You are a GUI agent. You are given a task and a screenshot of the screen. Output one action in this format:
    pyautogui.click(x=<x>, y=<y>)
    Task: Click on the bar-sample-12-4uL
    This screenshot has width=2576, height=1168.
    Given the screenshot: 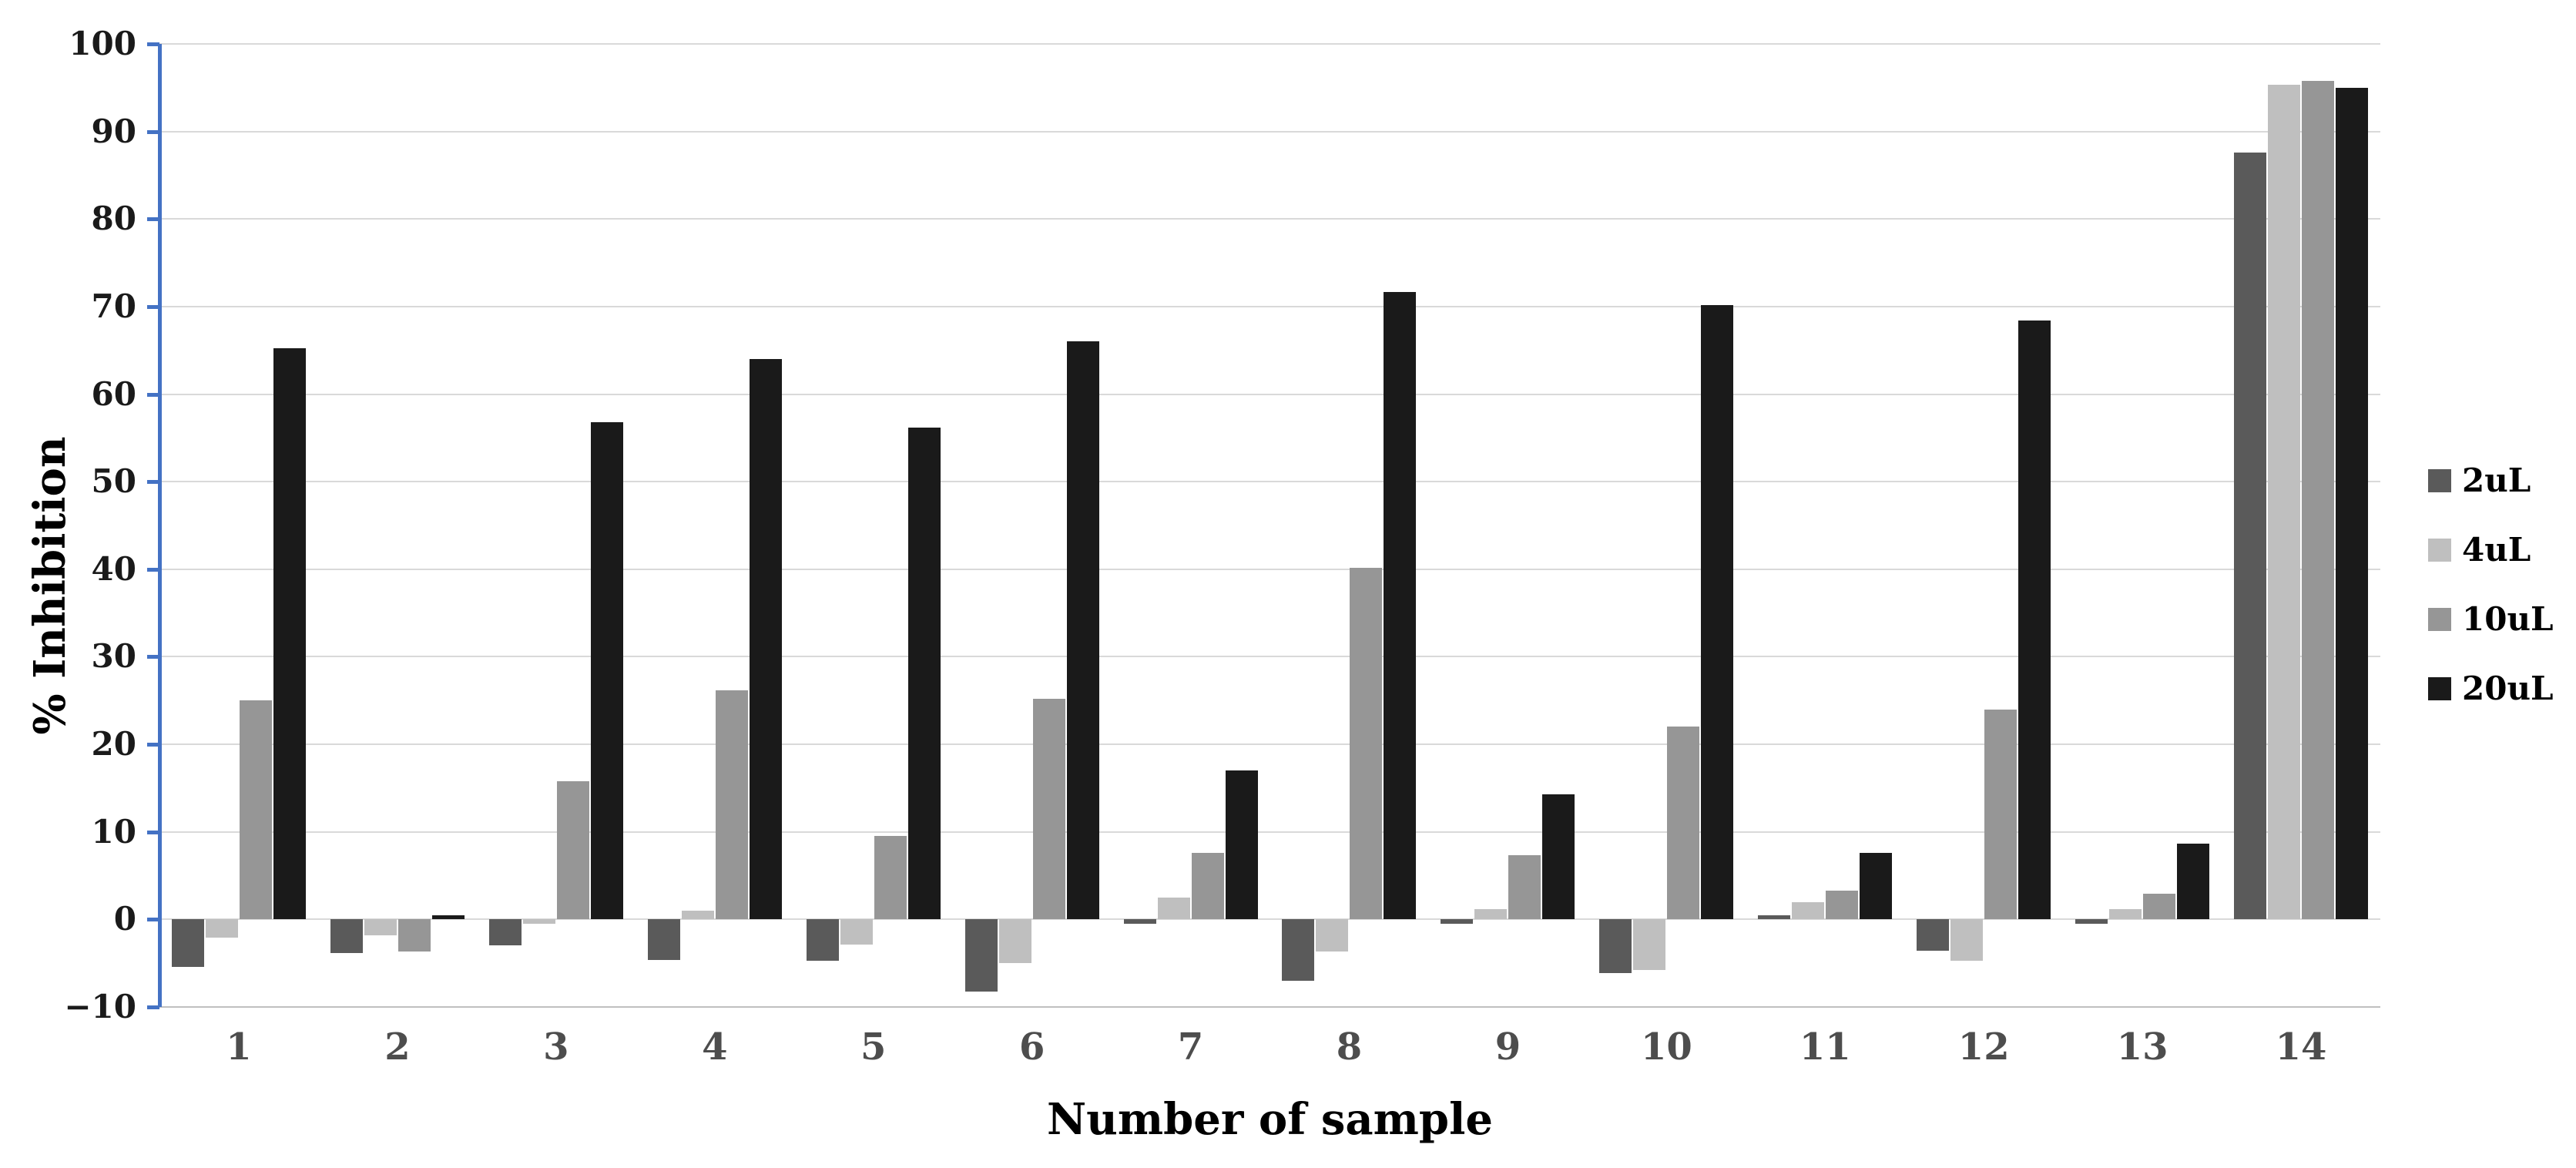 What is the action you would take?
    pyautogui.click(x=1967, y=940)
    